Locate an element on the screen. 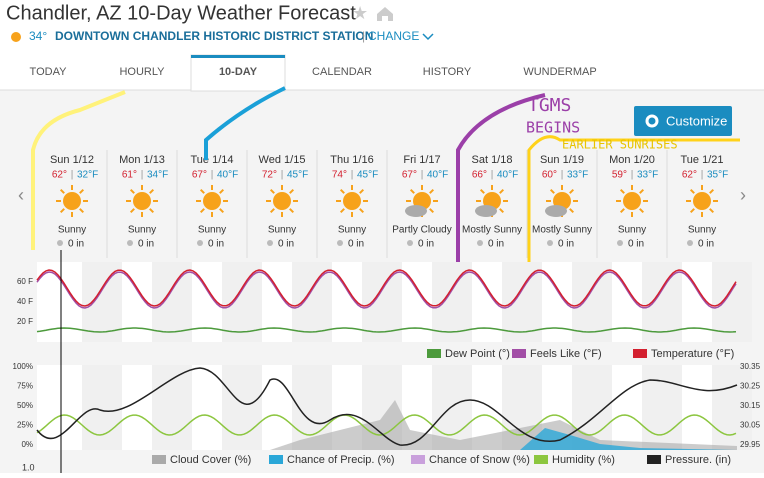 Image resolution: width=764 pixels, height=478 pixels. feels-like-line is located at coordinates (386, 290).